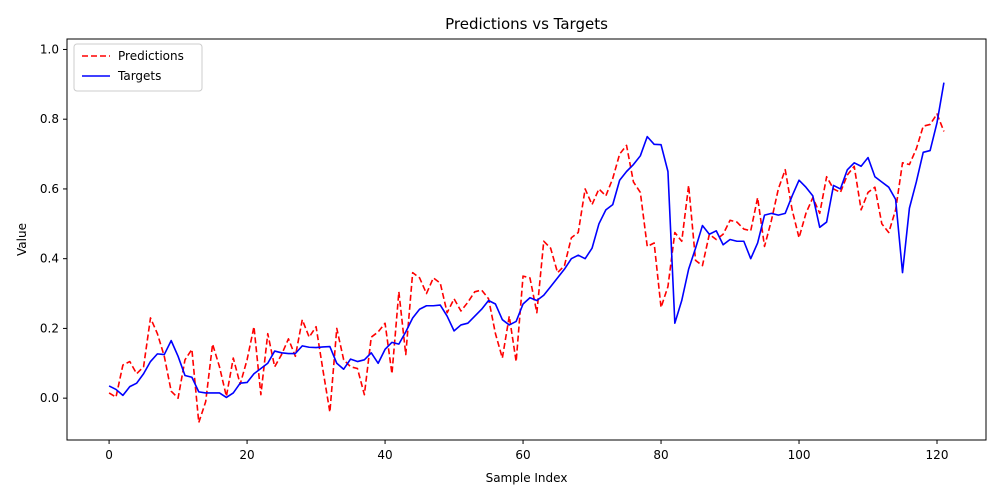  I want to click on legend: Predictions Targets, so click(138, 67).